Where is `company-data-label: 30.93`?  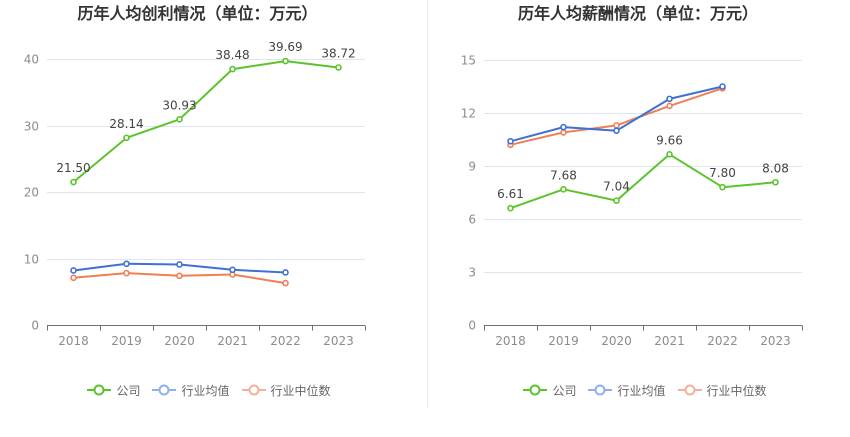 company-data-label: 30.93 is located at coordinates (179, 105).